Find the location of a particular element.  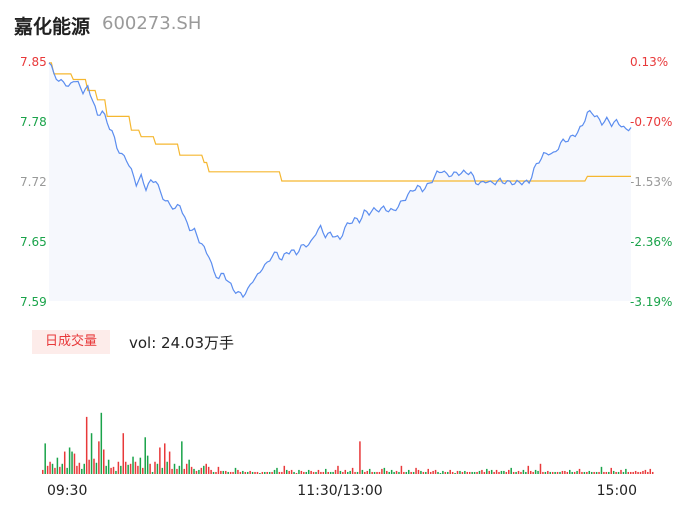

volume-summary: vol: 24.03万手 is located at coordinates (181, 343).